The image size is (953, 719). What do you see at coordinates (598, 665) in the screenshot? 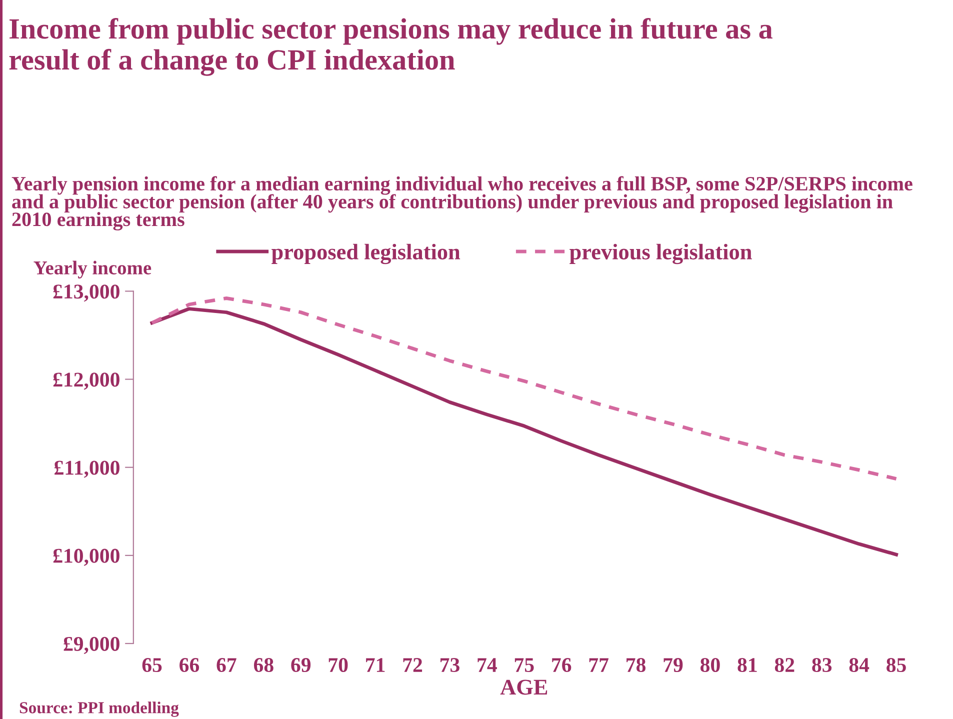
I see `x-tick-label: 77` at bounding box center [598, 665].